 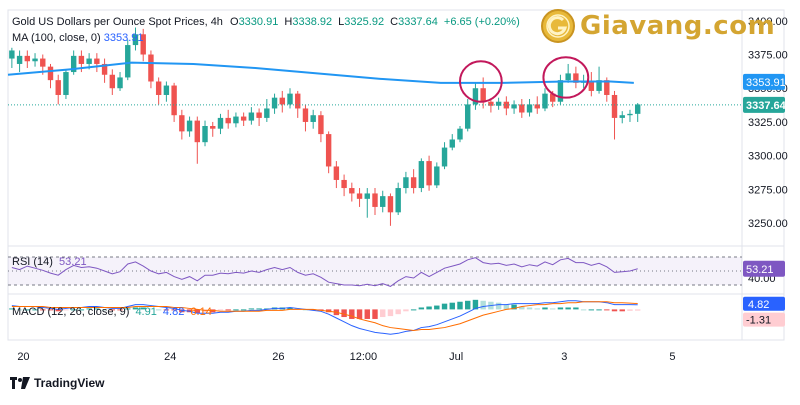 I want to click on rsi-header: RSI (14) 53.21, so click(x=49, y=262).